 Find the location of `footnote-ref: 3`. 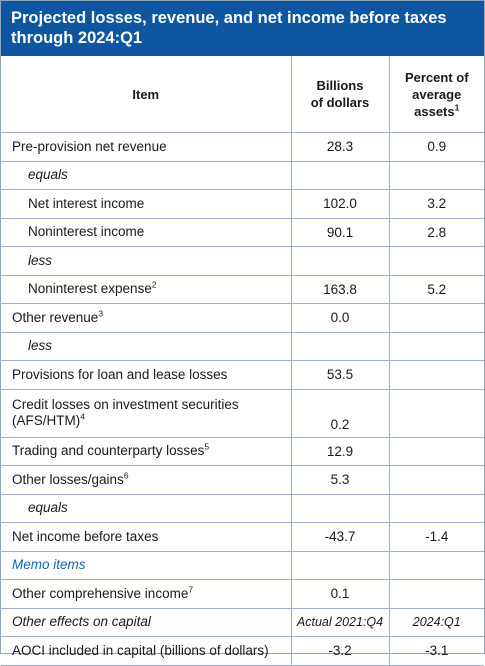

footnote-ref: 3 is located at coordinates (101, 313).